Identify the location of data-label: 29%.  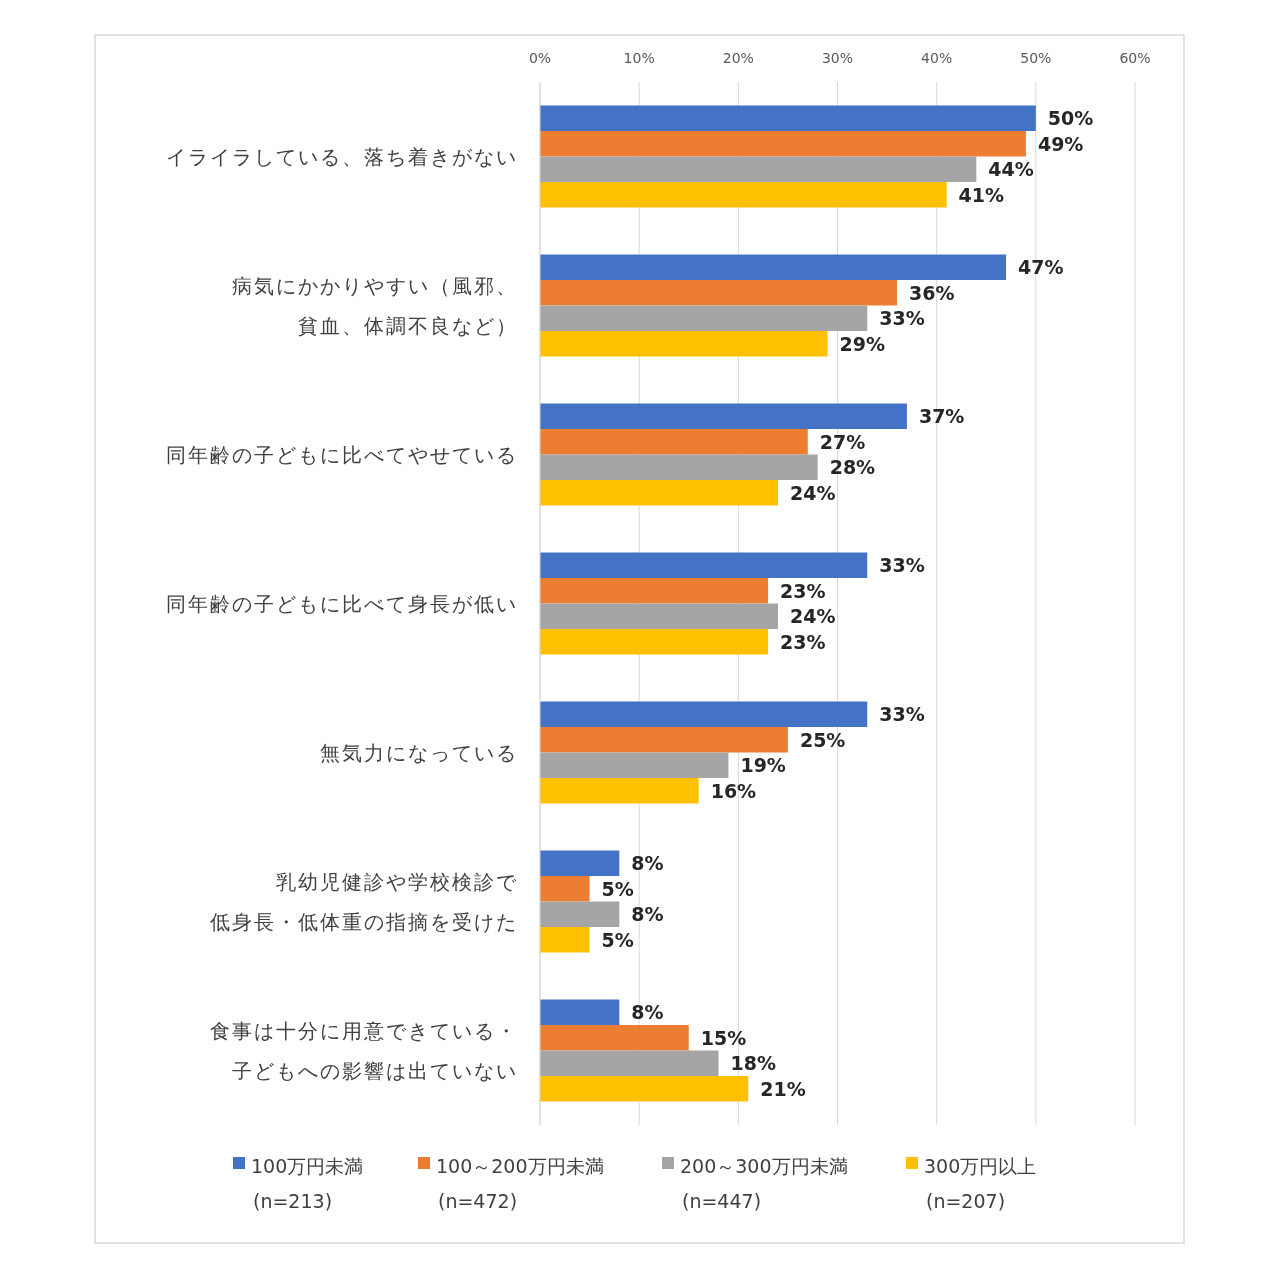
(862, 343).